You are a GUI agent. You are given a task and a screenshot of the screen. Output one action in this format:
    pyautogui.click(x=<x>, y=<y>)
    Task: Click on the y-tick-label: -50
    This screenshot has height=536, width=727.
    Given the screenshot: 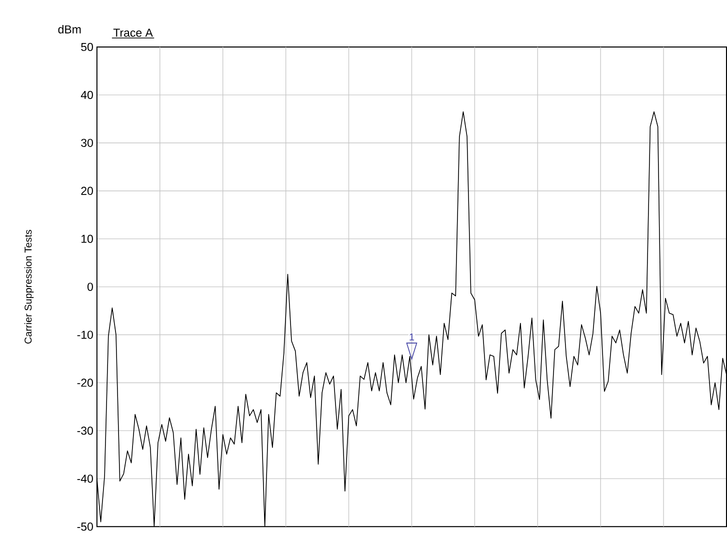 What is the action you would take?
    pyautogui.click(x=85, y=526)
    